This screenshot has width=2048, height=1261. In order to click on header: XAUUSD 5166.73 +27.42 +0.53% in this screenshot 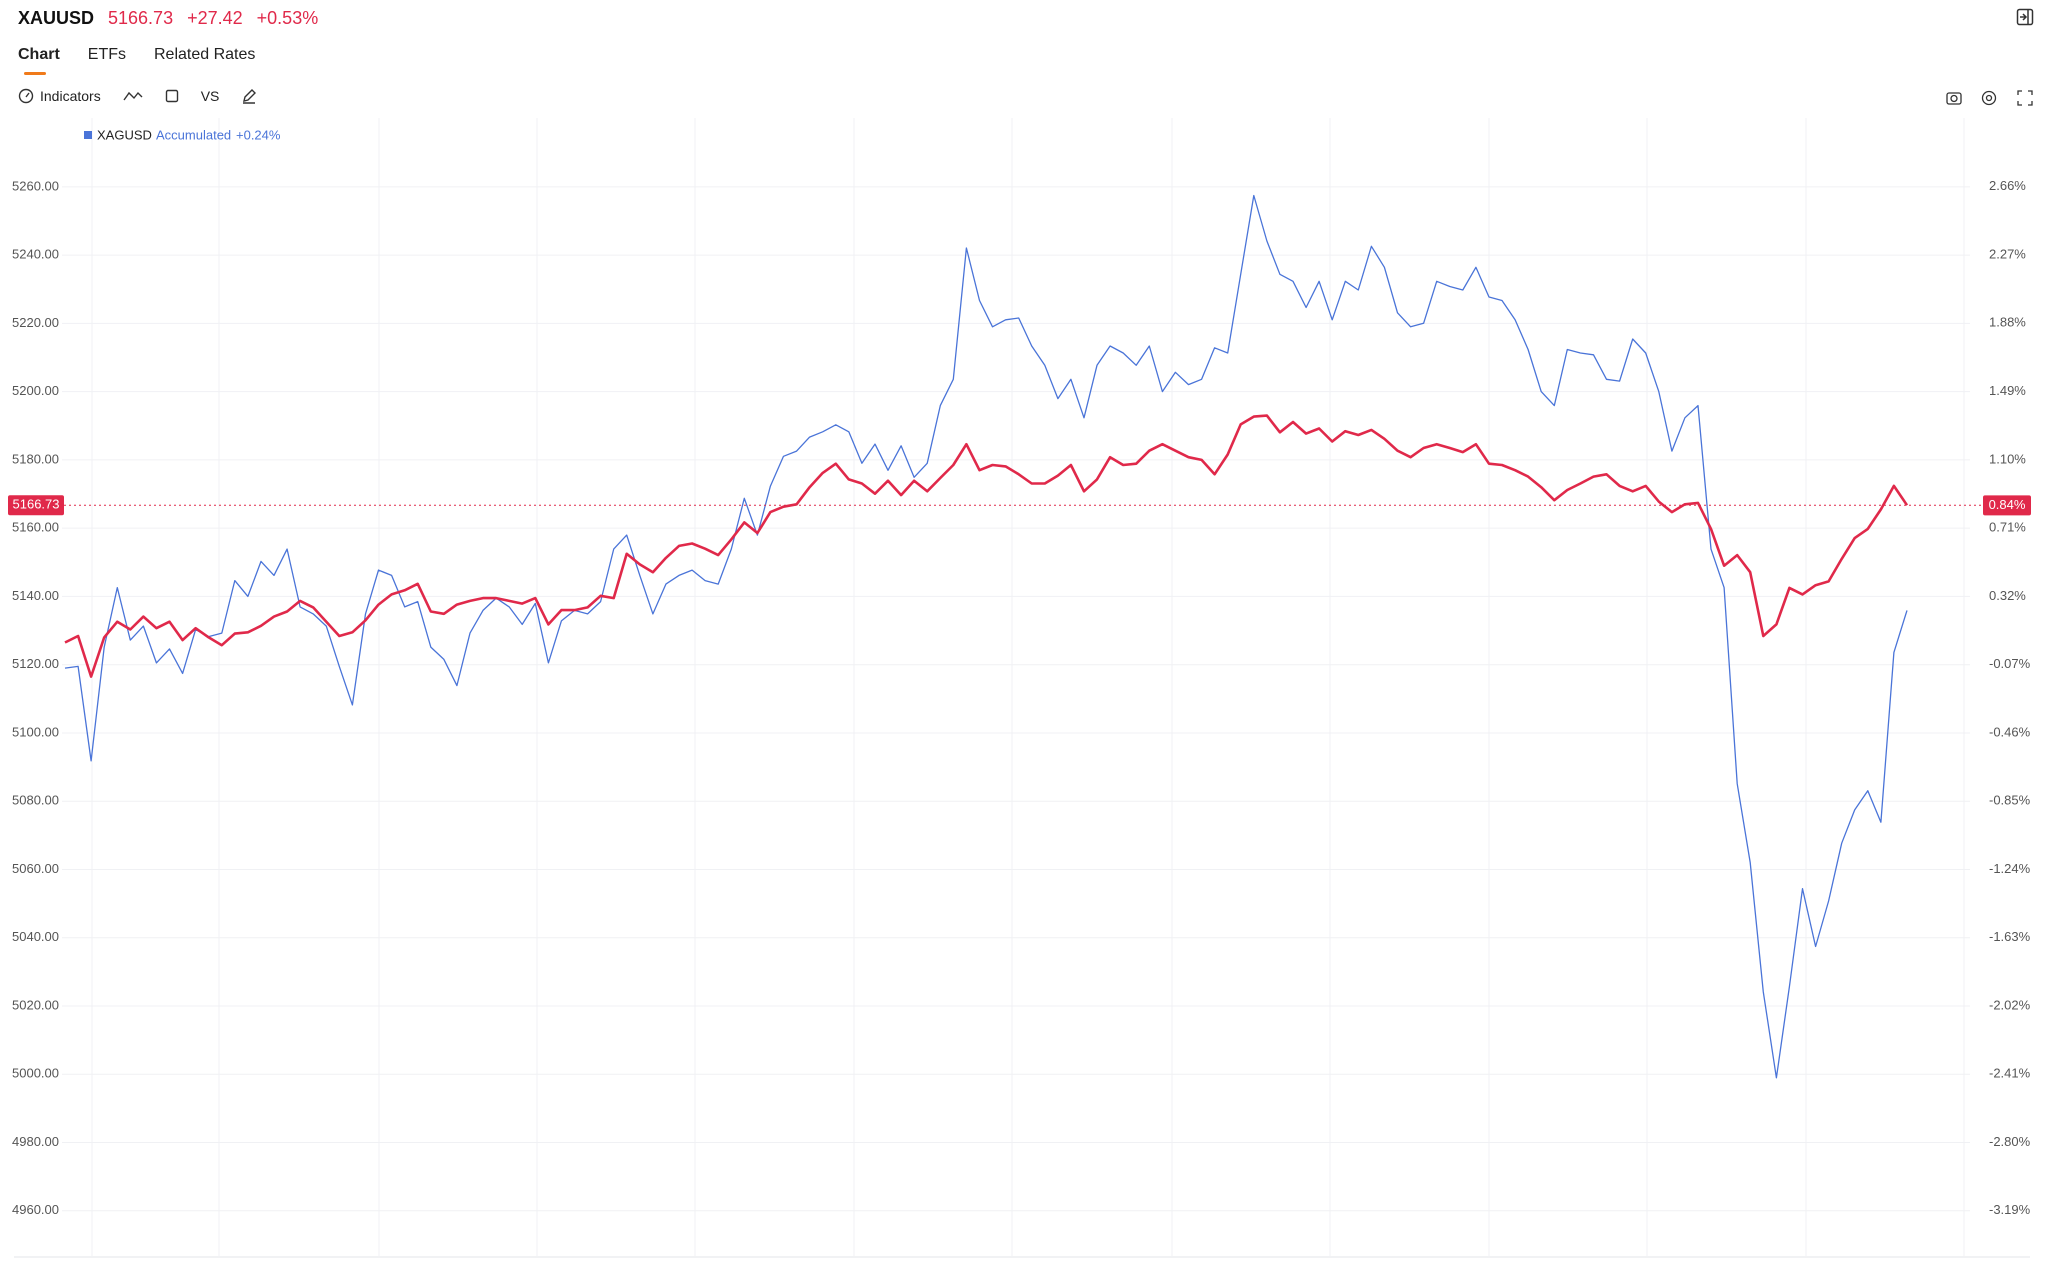, I will do `click(168, 18)`.